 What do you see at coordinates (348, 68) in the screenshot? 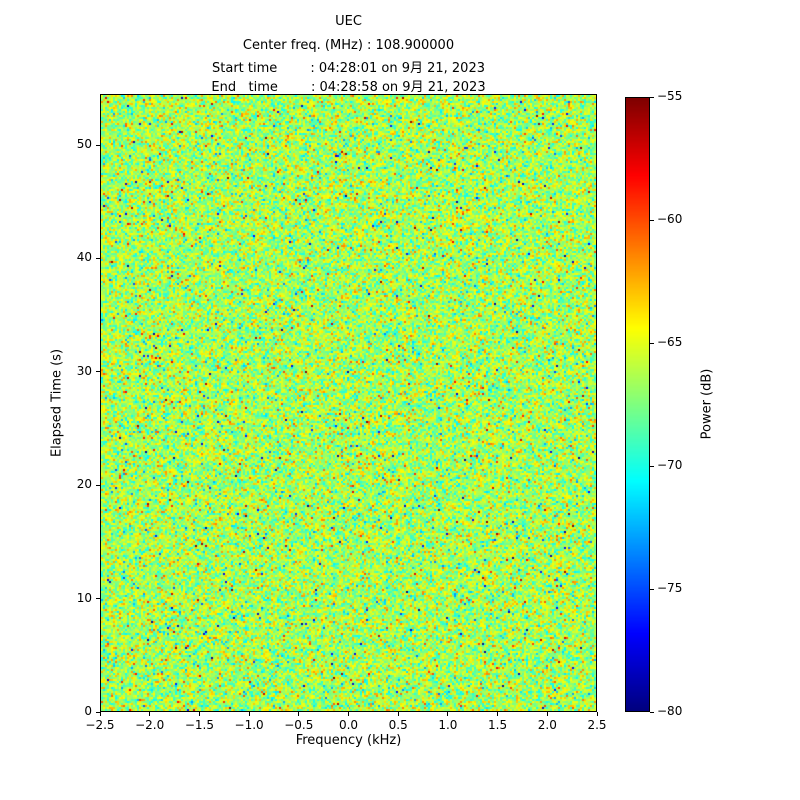
I see `start-time-text: Start time : 04:28:01 on 9月 21, 2023` at bounding box center [348, 68].